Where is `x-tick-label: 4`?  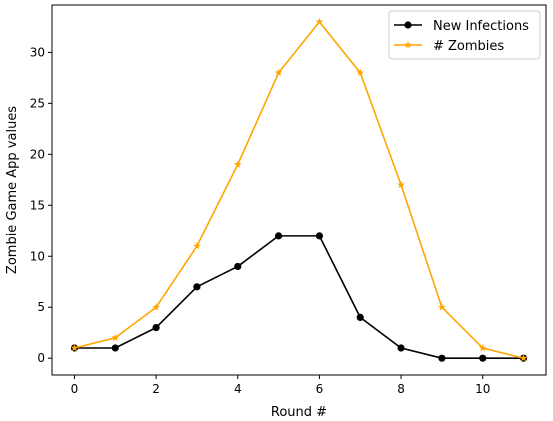
x-tick-label: 4 is located at coordinates (238, 389).